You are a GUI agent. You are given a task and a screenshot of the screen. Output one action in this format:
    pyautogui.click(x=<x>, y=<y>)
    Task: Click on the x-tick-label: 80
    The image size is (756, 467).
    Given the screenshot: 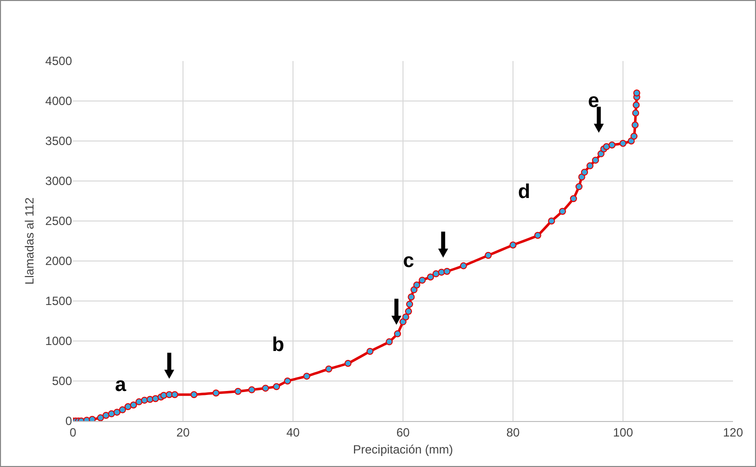 What is the action you would take?
    pyautogui.click(x=513, y=432)
    